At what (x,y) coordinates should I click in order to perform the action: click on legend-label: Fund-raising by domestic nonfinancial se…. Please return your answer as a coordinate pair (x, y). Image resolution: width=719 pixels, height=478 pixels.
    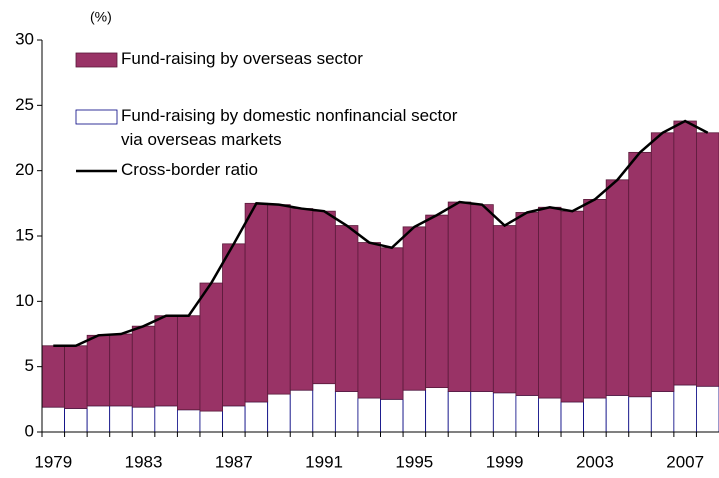
    Looking at the image, I should click on (289, 127).